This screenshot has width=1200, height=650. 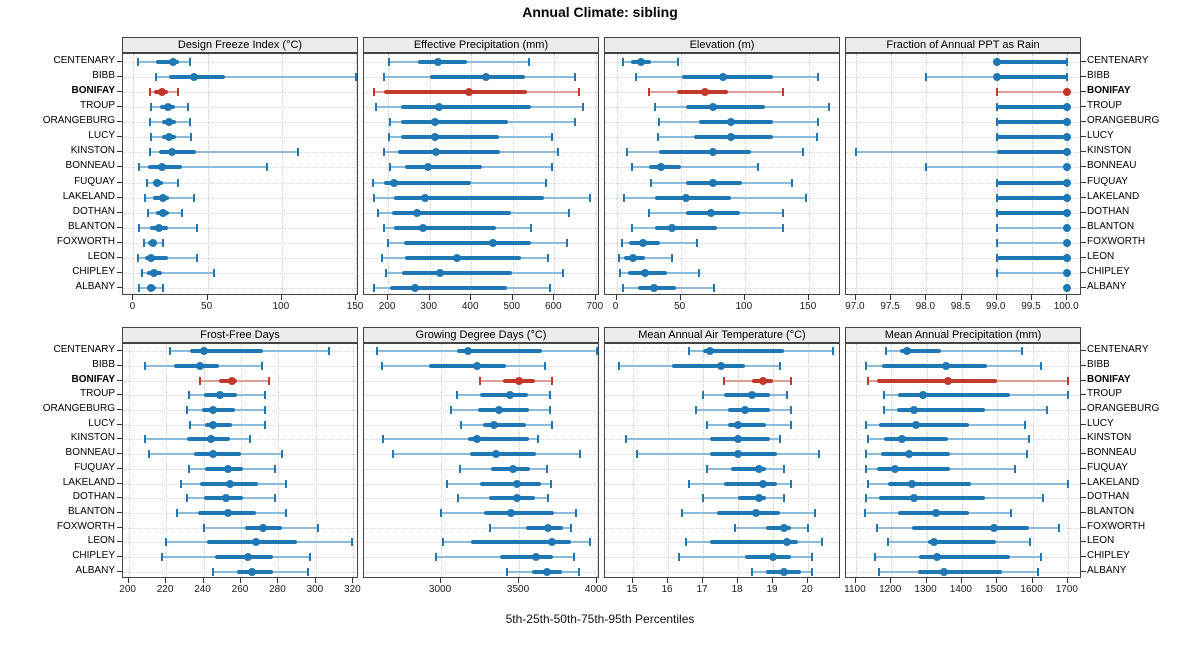 What do you see at coordinates (615, 306) in the screenshot?
I see `x-tick-label: 0` at bounding box center [615, 306].